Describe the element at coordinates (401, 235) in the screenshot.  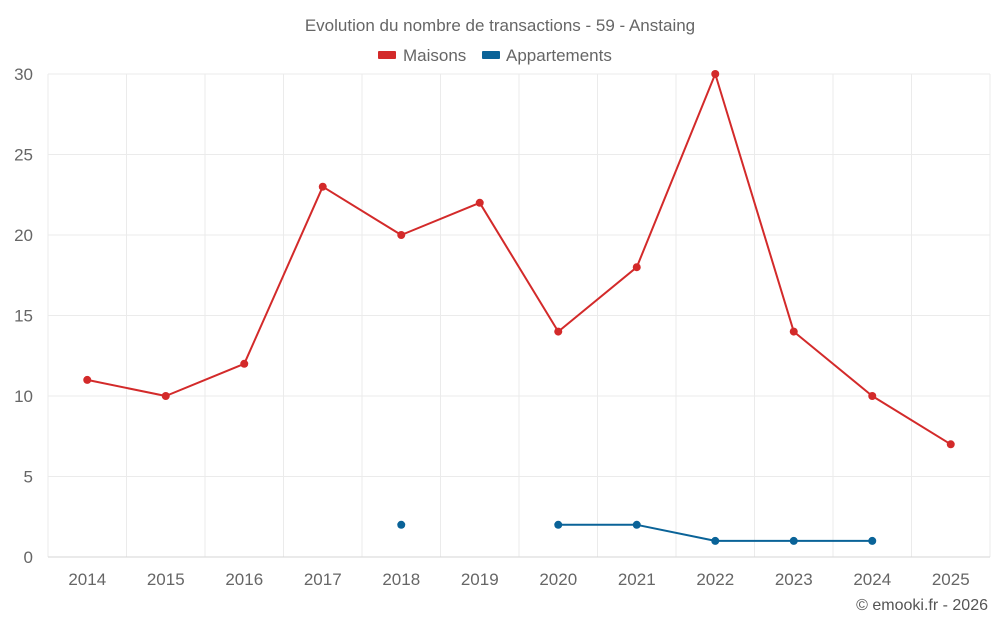
I see `data-point-maisons-2018` at that location.